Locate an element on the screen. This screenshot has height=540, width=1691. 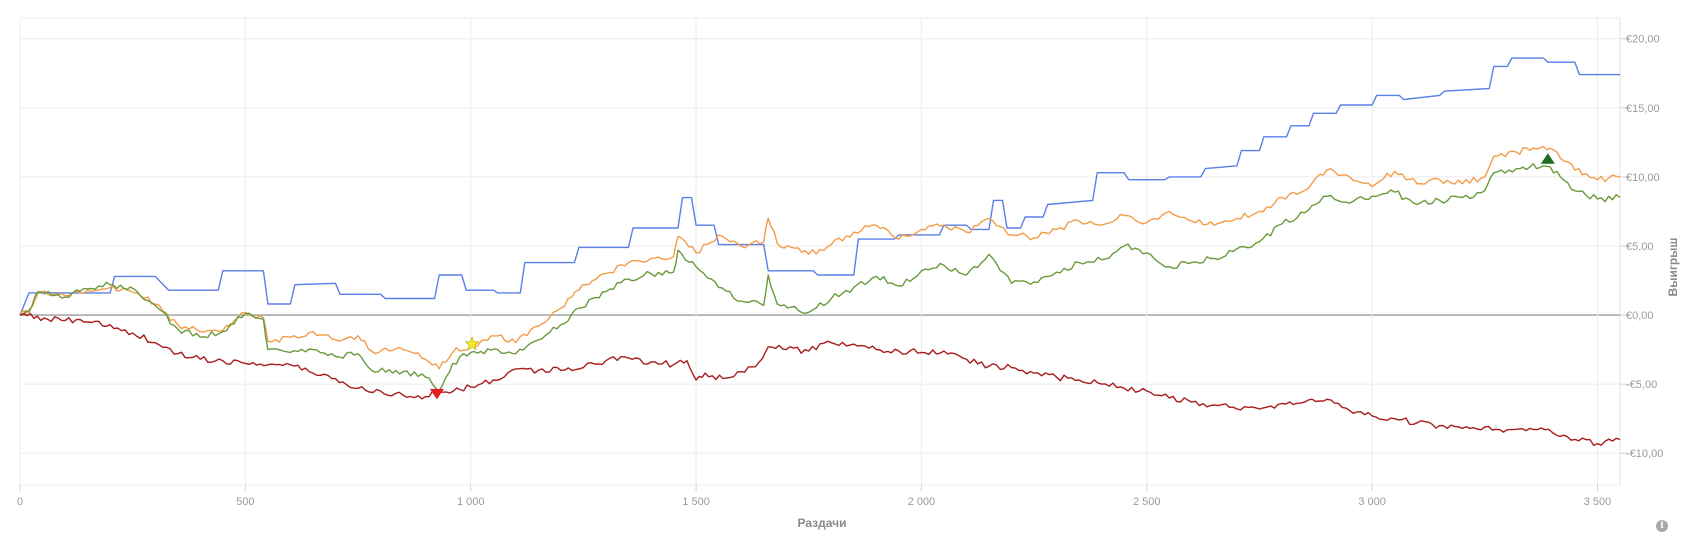
x-tick-label: 2 500 is located at coordinates (1147, 502).